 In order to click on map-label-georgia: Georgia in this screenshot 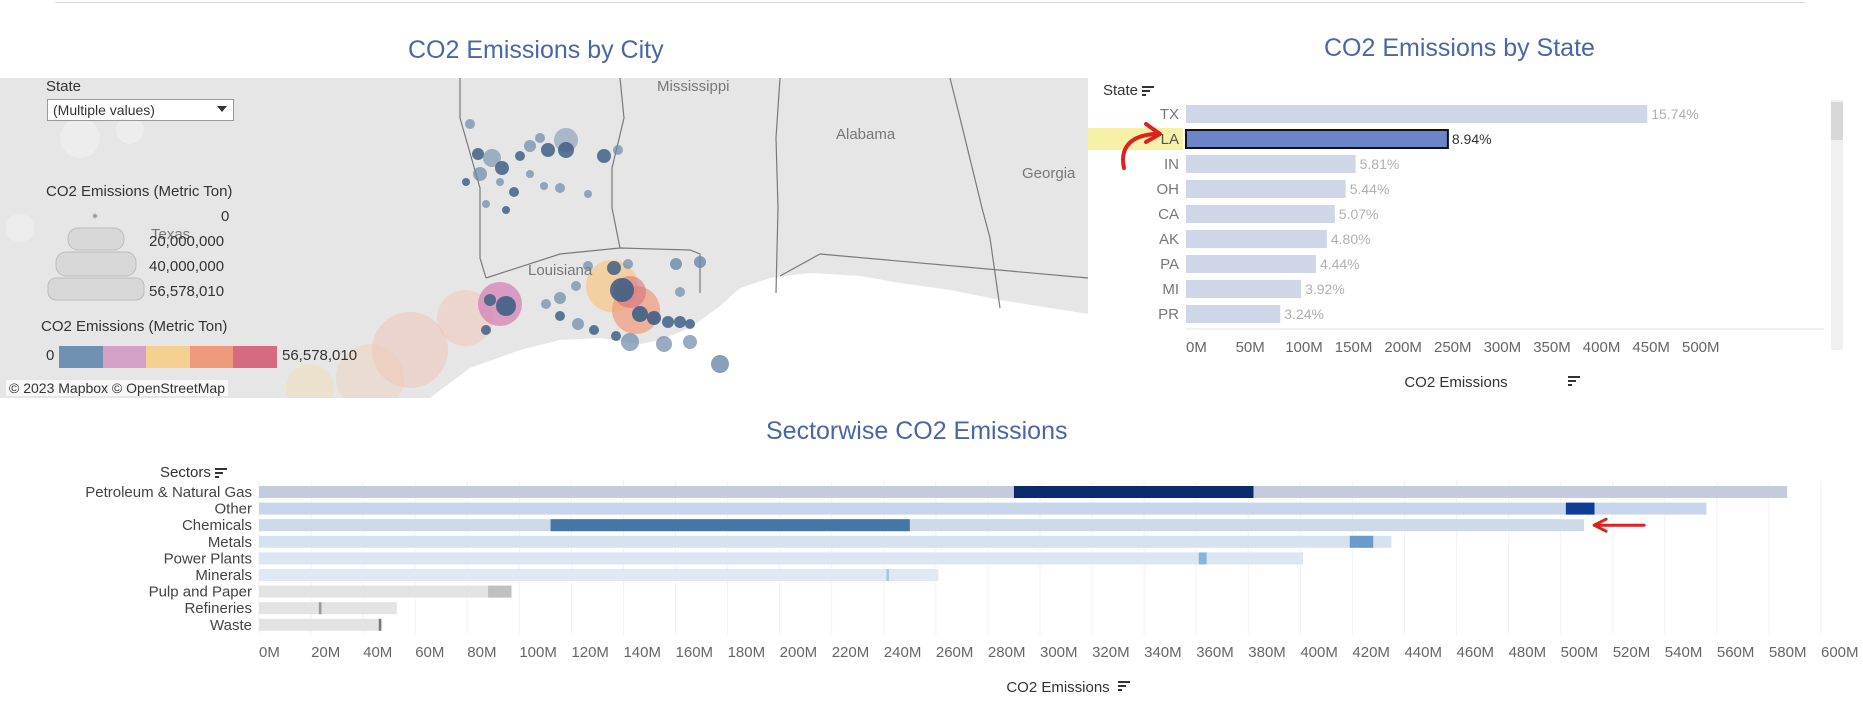, I will do `click(1049, 173)`.